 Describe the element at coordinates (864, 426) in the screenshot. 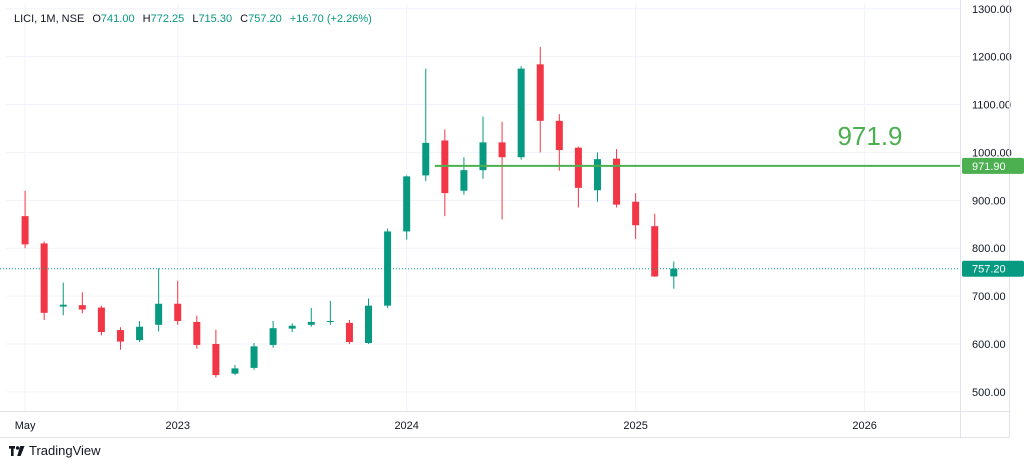

I see `x-tick-label: 2026` at that location.